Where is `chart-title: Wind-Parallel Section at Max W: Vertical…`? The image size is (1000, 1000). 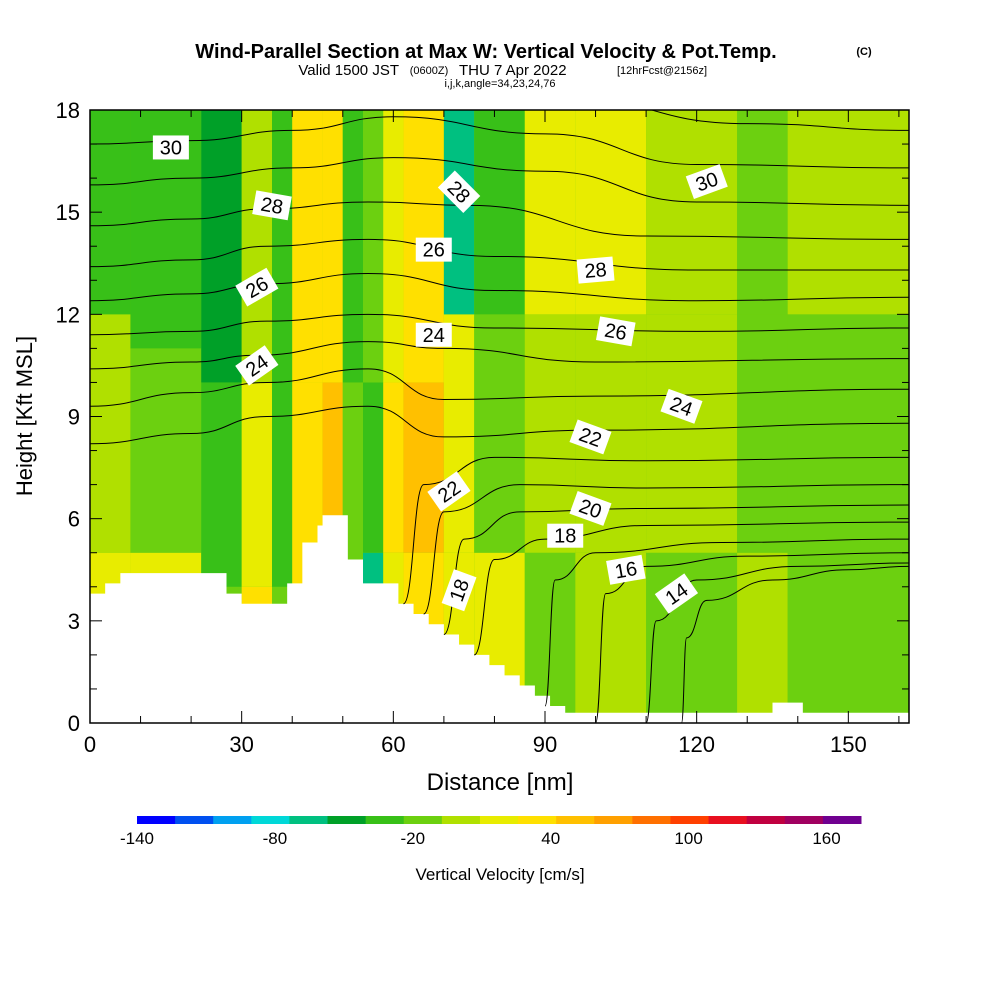 chart-title: Wind-Parallel Section at Max W: Vertical… is located at coordinates (485, 52).